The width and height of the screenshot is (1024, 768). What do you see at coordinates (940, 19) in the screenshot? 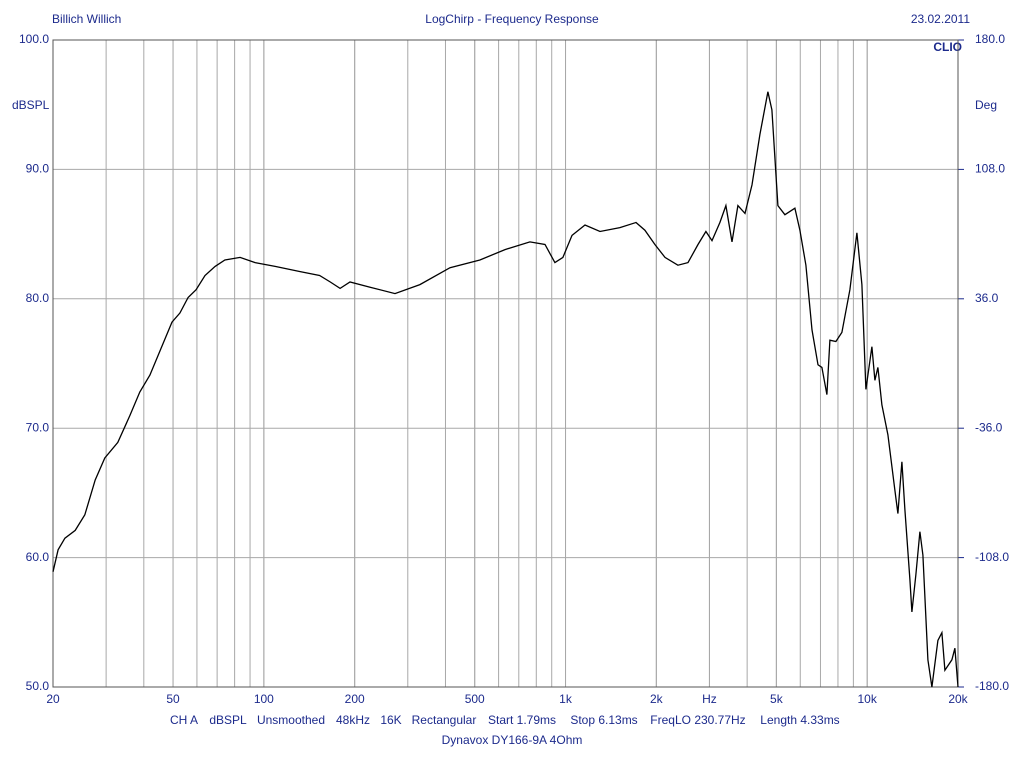
I see `date: 23.02.2011` at bounding box center [940, 19].